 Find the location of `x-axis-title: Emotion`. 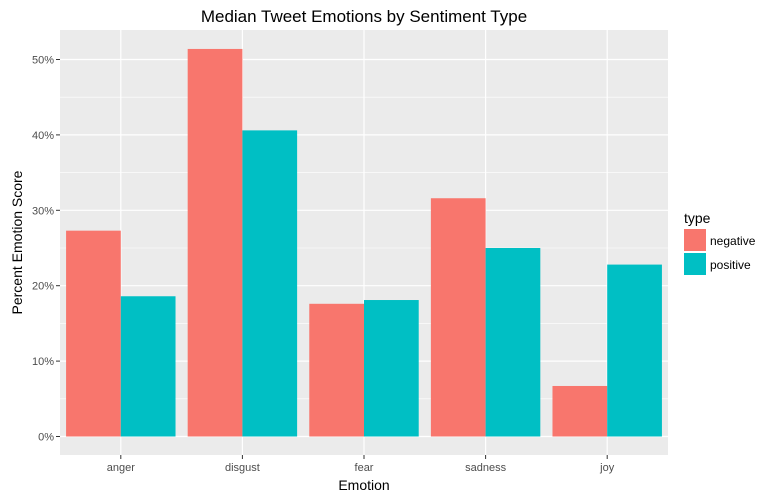

x-axis-title: Emotion is located at coordinates (363, 485).